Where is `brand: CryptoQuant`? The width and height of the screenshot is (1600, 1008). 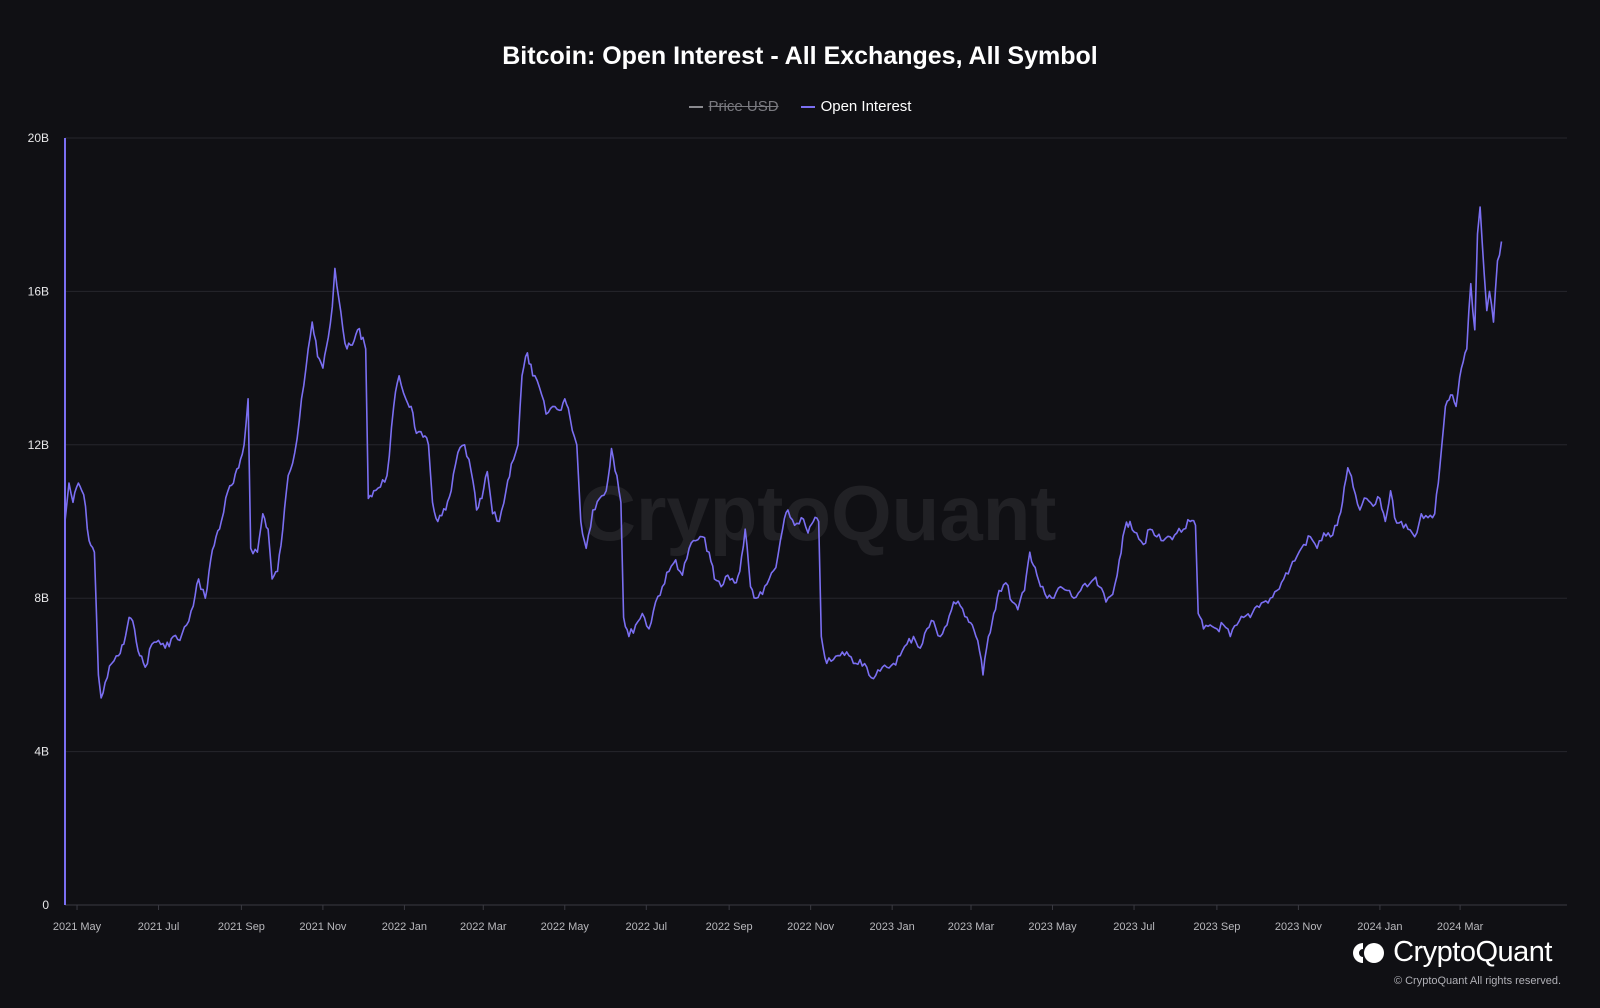 brand: CryptoQuant is located at coordinates (1451, 952).